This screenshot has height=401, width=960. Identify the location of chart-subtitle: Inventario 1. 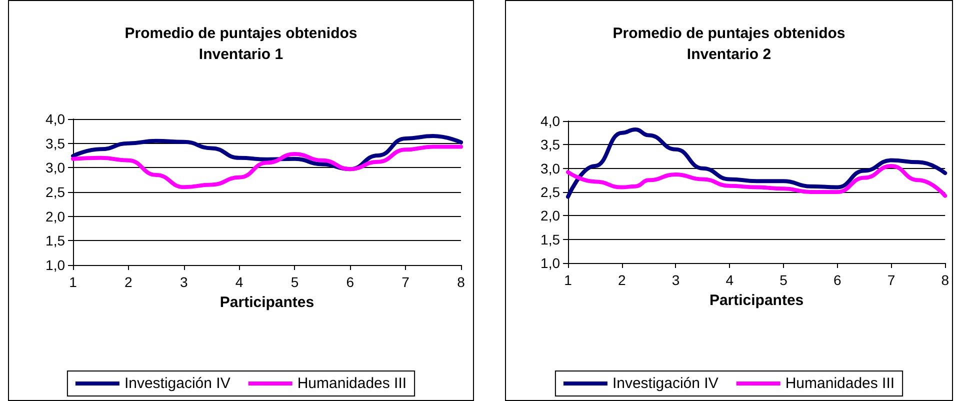
(241, 54).